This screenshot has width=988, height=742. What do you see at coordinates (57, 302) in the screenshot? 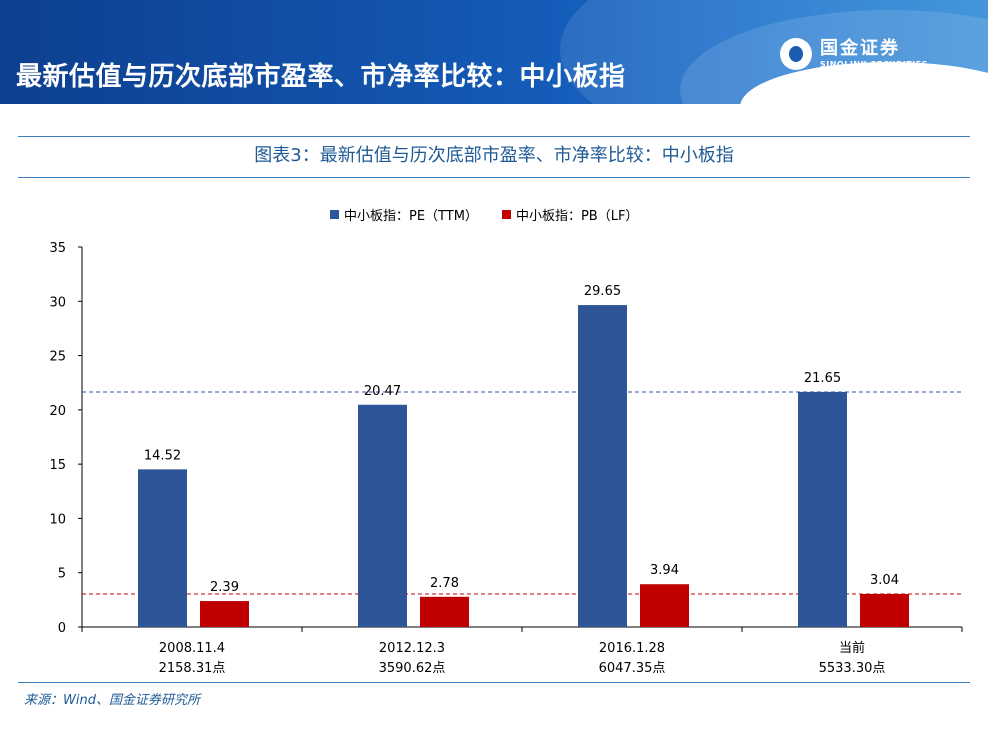
I see `y-tick-label: 30` at bounding box center [57, 302].